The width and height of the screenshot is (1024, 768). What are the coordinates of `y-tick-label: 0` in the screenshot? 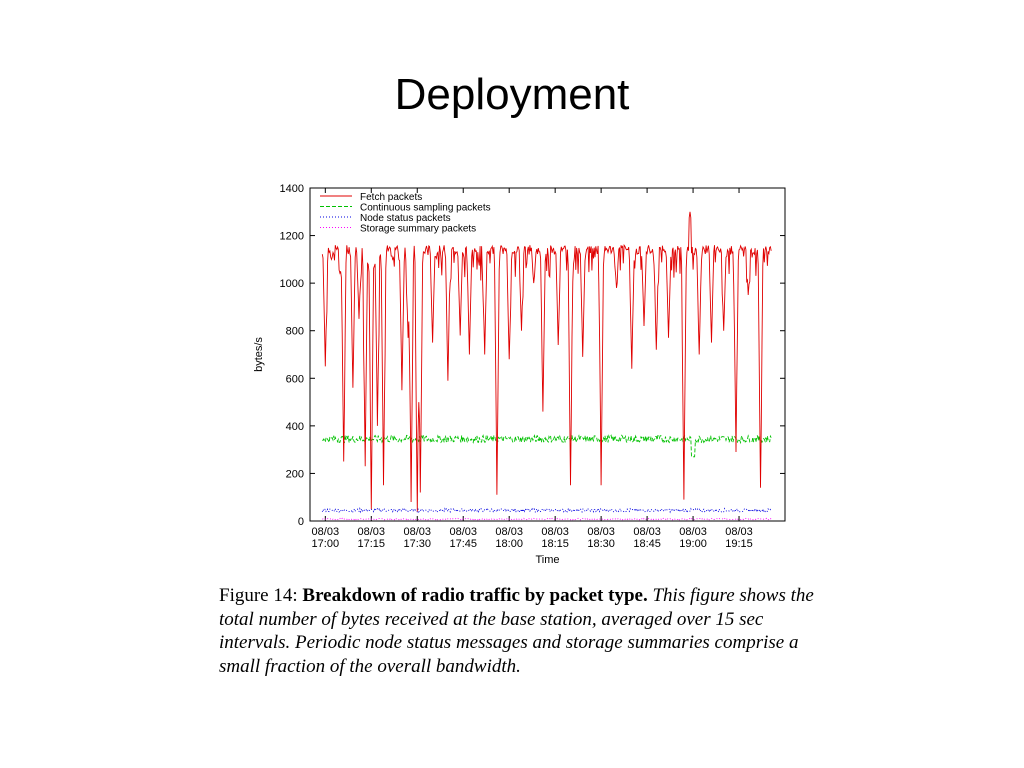 It's located at (301, 522).